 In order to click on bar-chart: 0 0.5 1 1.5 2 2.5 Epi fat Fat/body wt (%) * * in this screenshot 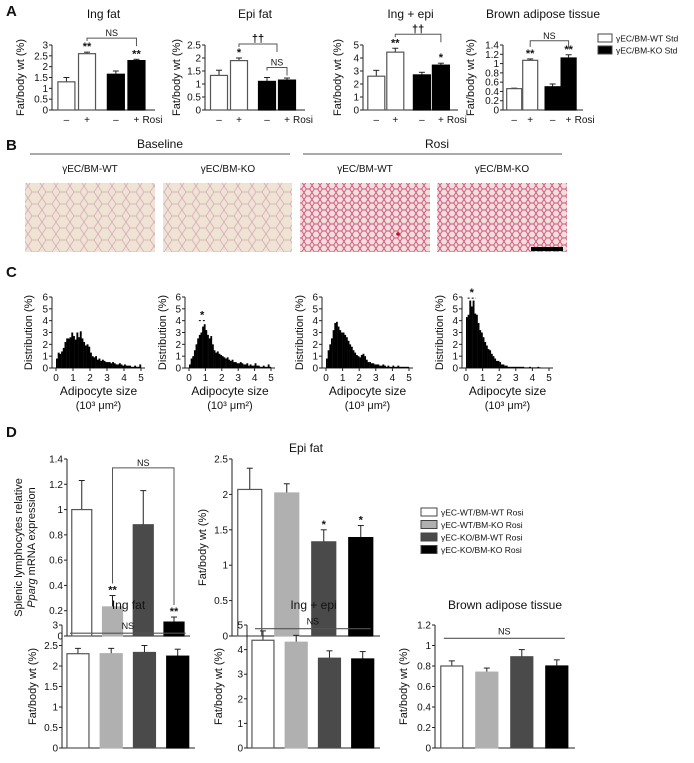, I will do `click(288, 542)`.